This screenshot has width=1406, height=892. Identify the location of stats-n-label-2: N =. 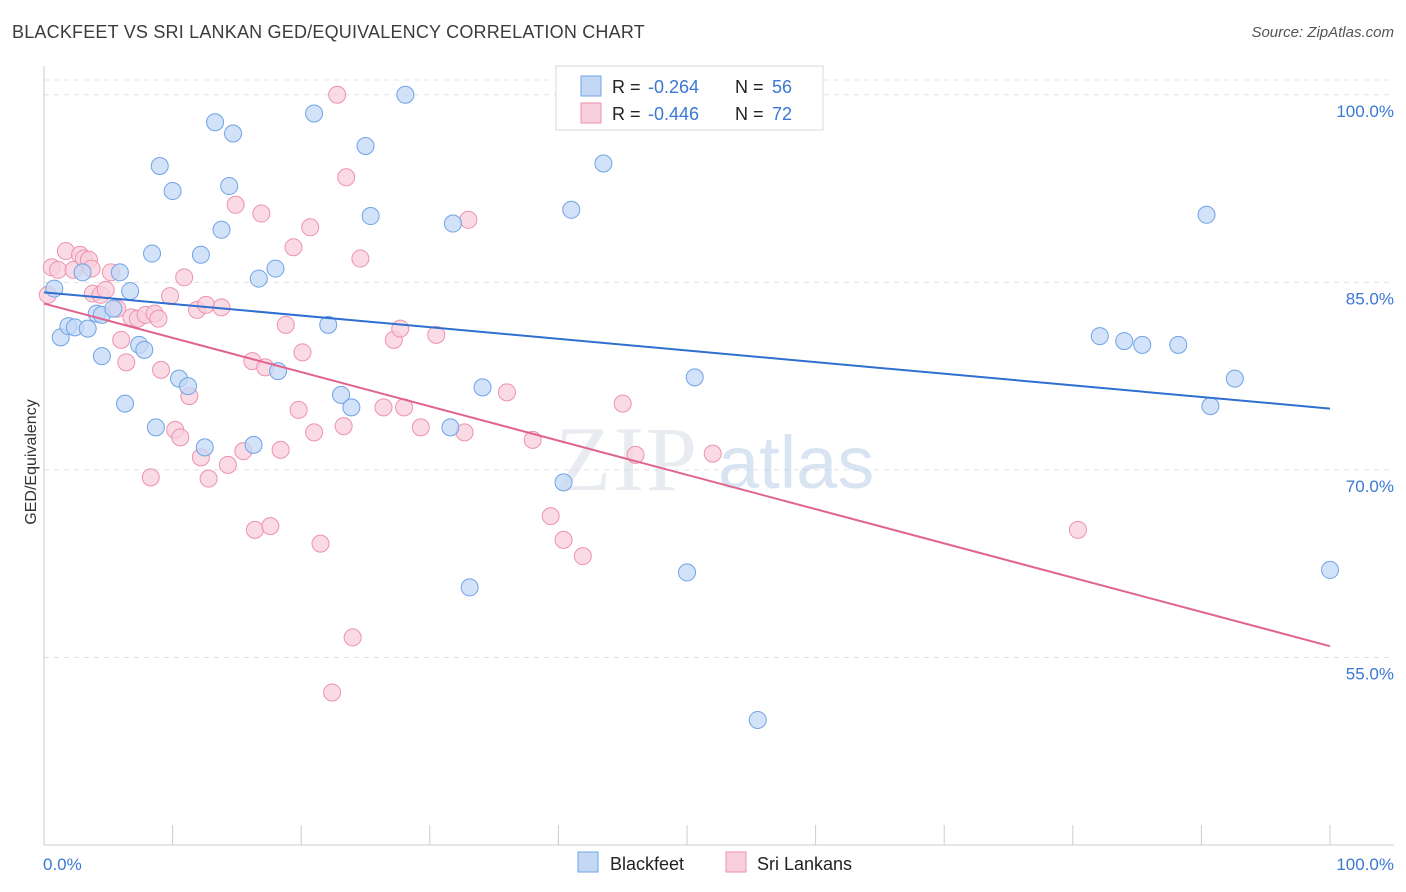
(749, 114).